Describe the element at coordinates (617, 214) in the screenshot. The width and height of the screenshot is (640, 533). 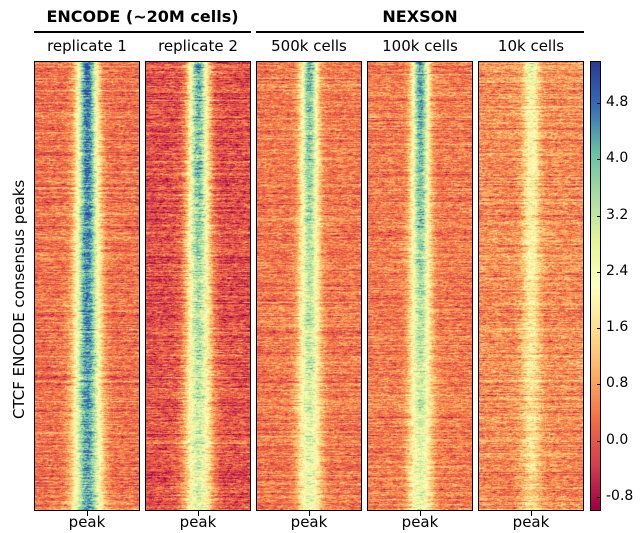
I see `colorbar-tick-label-5: 3.2` at that location.